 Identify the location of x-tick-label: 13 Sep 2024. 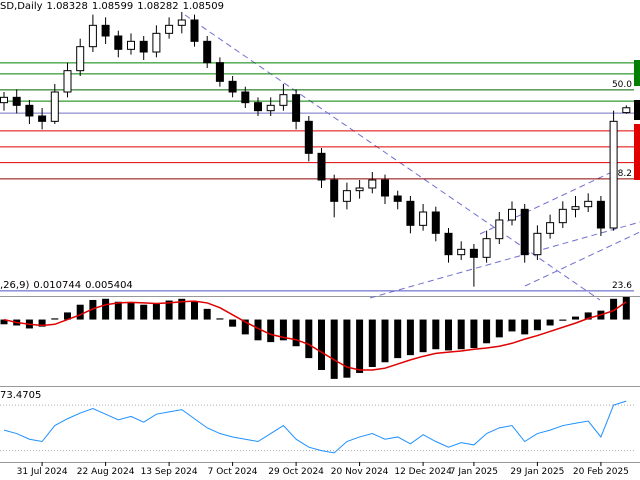
(169, 472).